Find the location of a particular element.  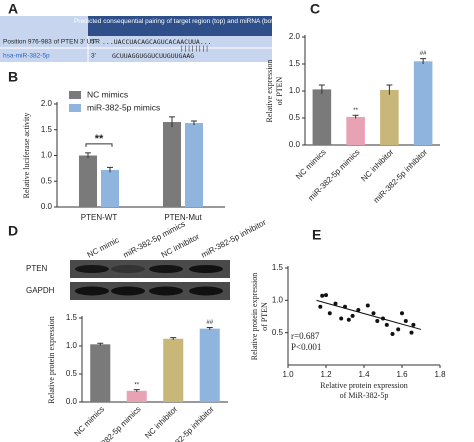

x-axis-label: Relative protein expression is located at coordinates (364, 385).